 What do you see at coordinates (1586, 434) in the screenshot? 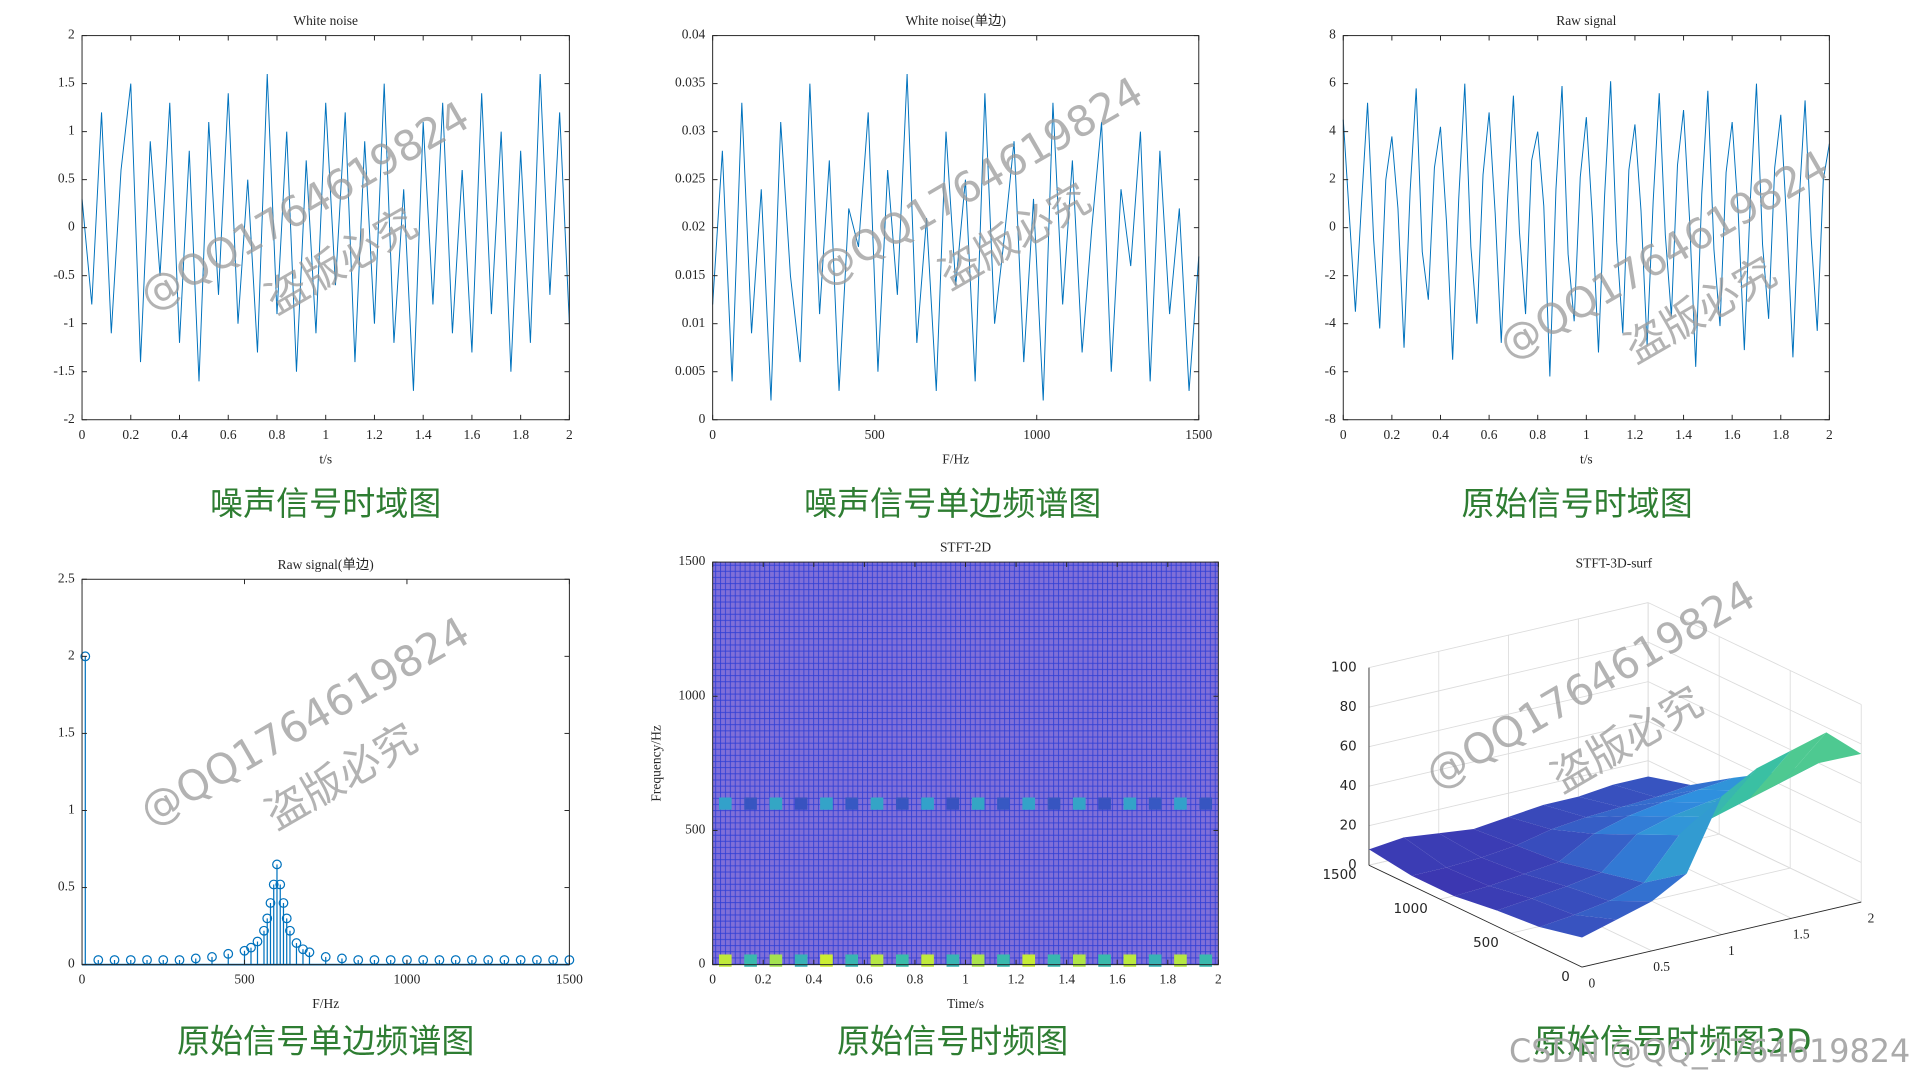
I see `x-tick-label: 1` at bounding box center [1586, 434].